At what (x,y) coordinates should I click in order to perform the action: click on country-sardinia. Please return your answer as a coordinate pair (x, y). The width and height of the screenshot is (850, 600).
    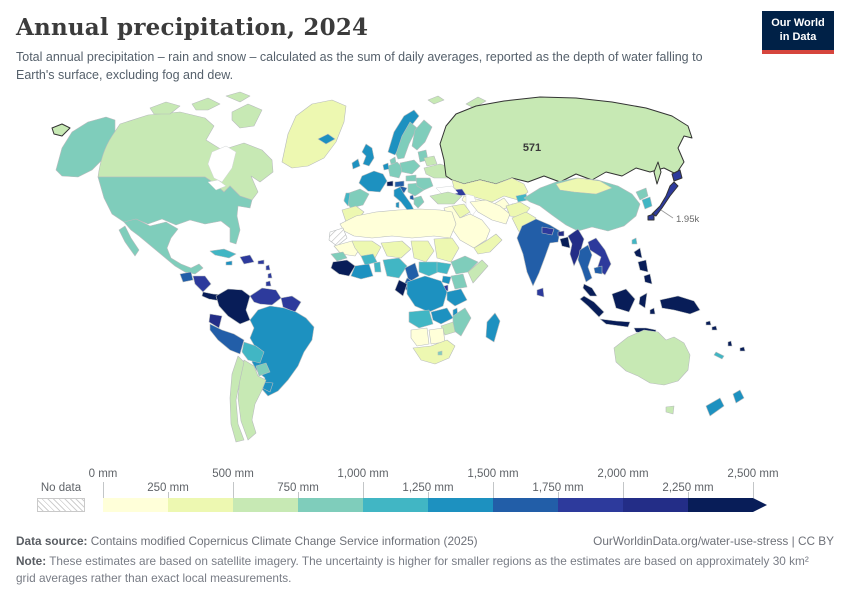
    Looking at the image, I should click on (397, 205).